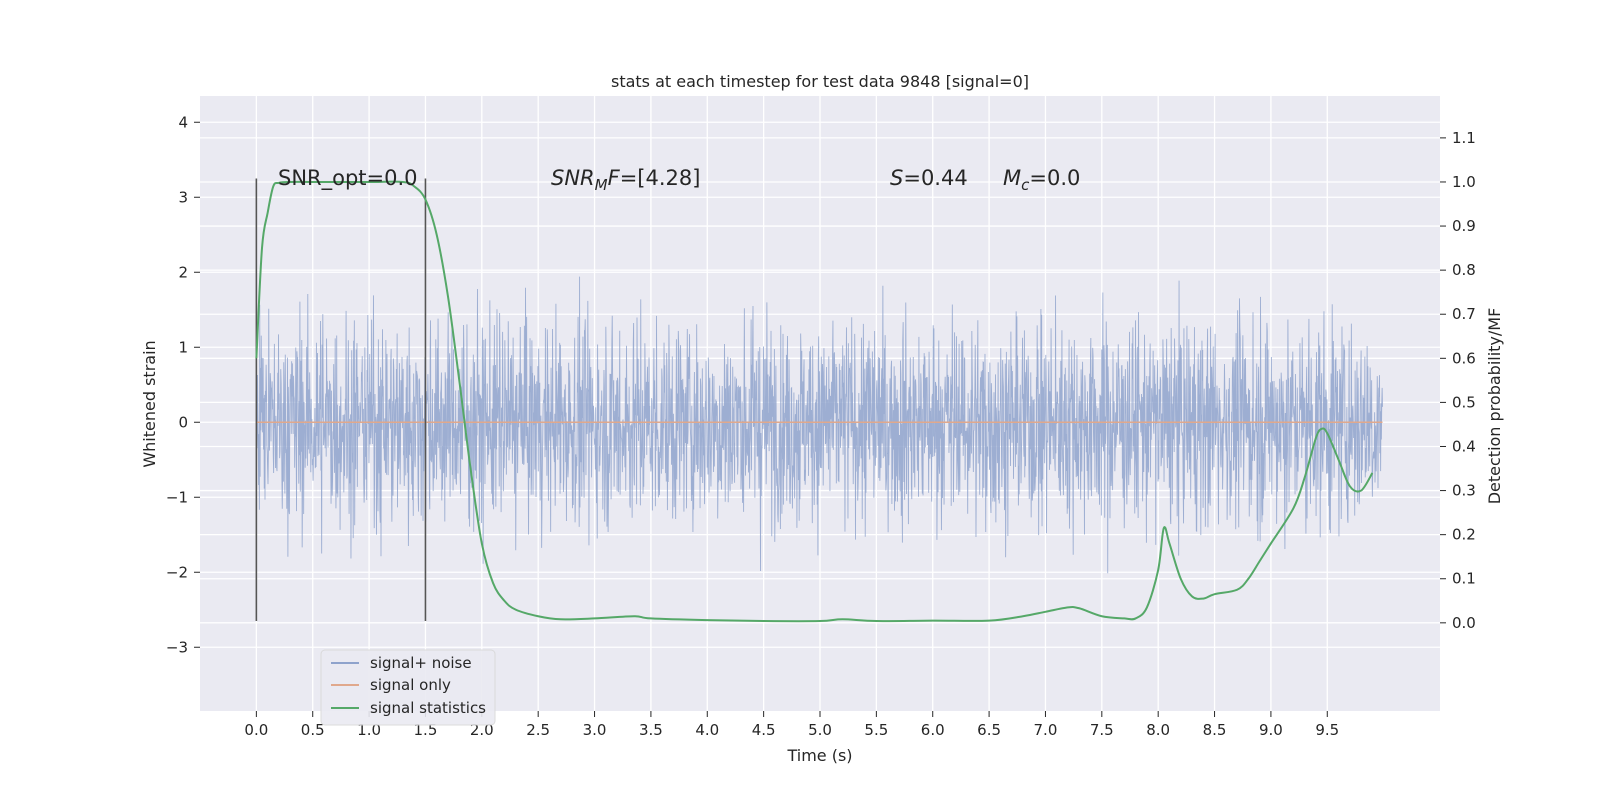 The height and width of the screenshot is (800, 1600). What do you see at coordinates (149, 403) in the screenshot?
I see `y-axis-label: Whitened strain` at bounding box center [149, 403].